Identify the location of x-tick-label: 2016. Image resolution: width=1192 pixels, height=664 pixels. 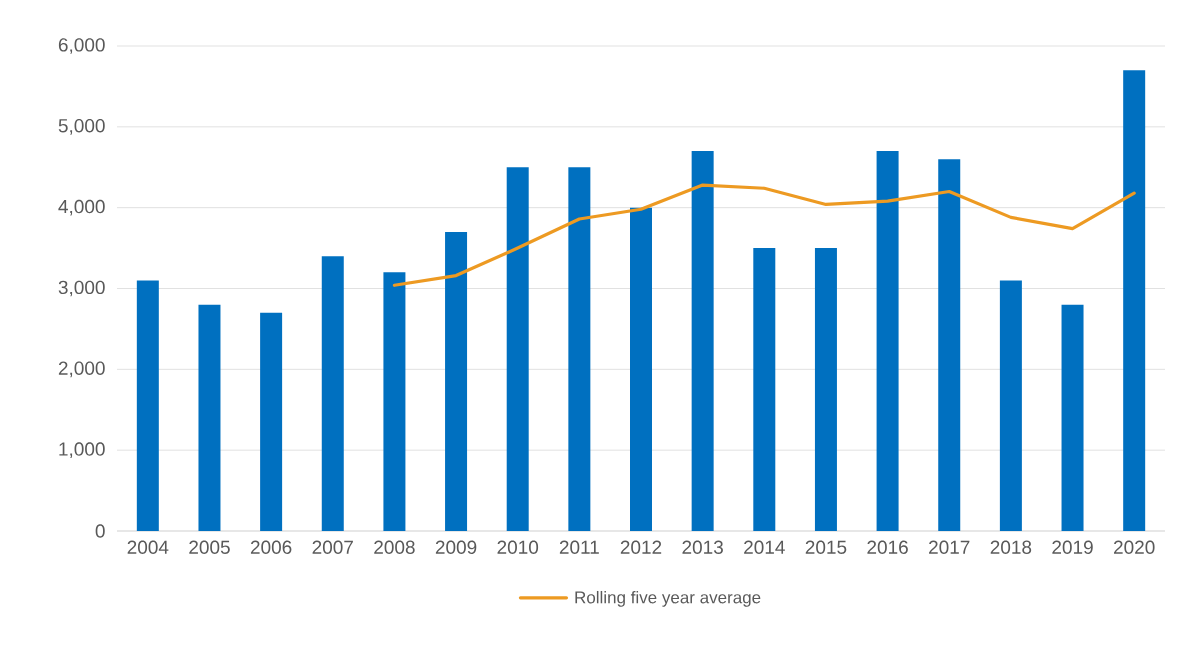
(887, 547).